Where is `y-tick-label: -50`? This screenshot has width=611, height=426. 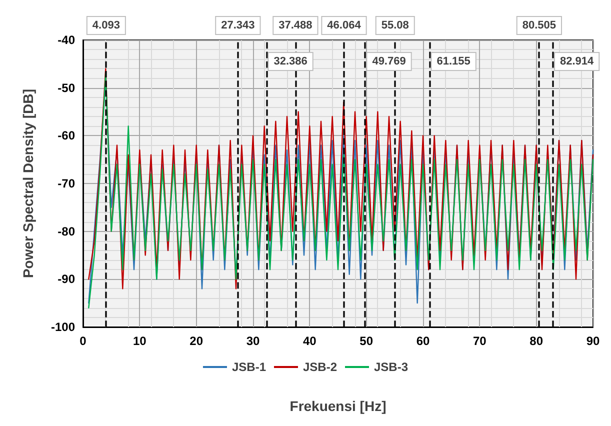 y-tick-label: -50 is located at coordinates (67, 87).